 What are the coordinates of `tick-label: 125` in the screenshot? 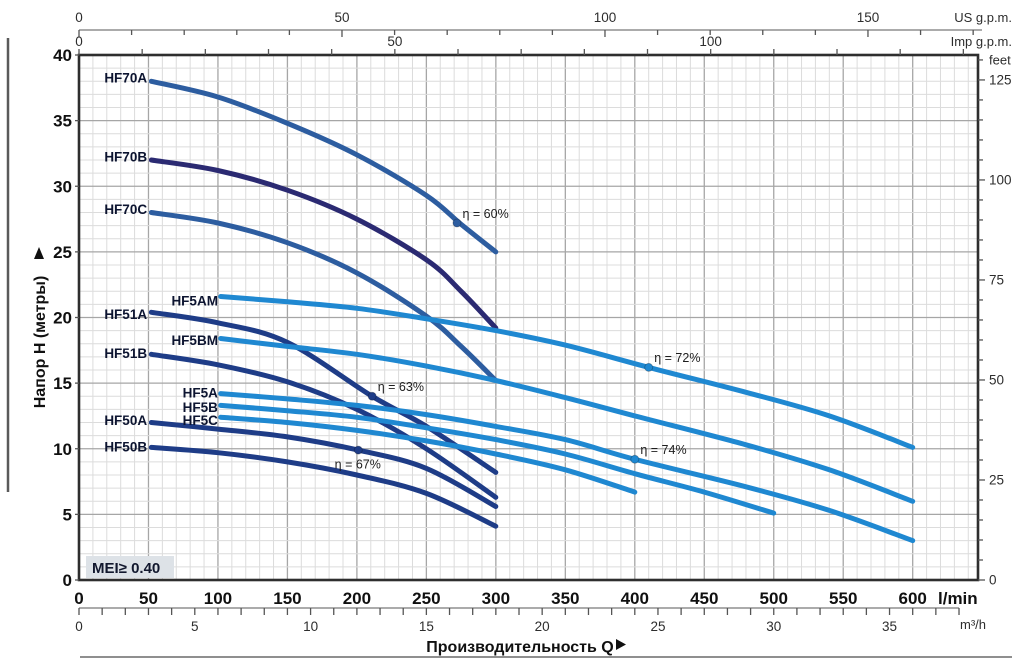 It's located at (1000, 79).